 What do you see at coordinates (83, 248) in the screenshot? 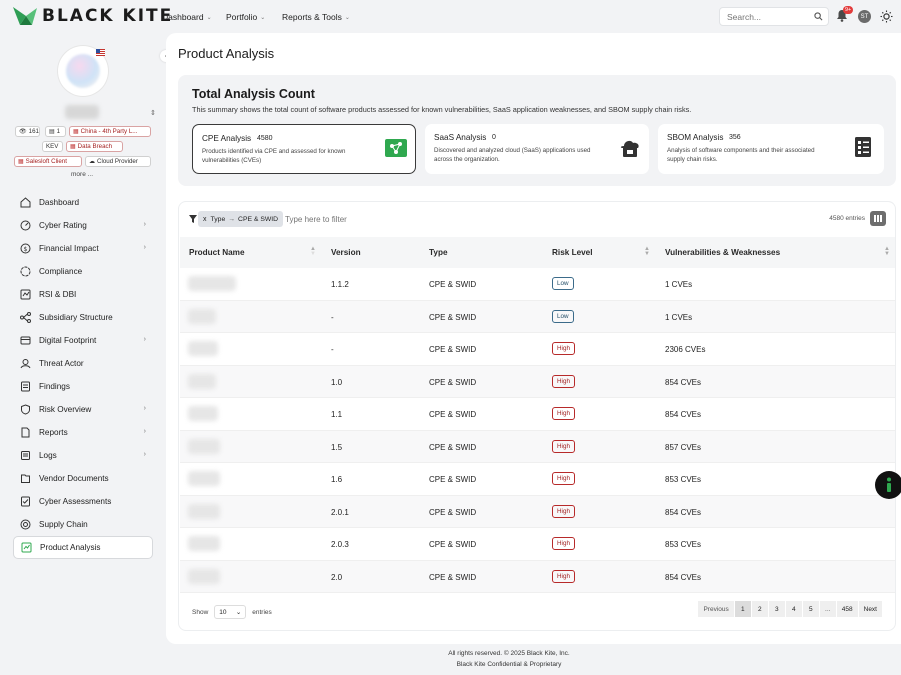
I see `sidebar-item-financial-impact: $ Financial Impact ›` at bounding box center [83, 248].